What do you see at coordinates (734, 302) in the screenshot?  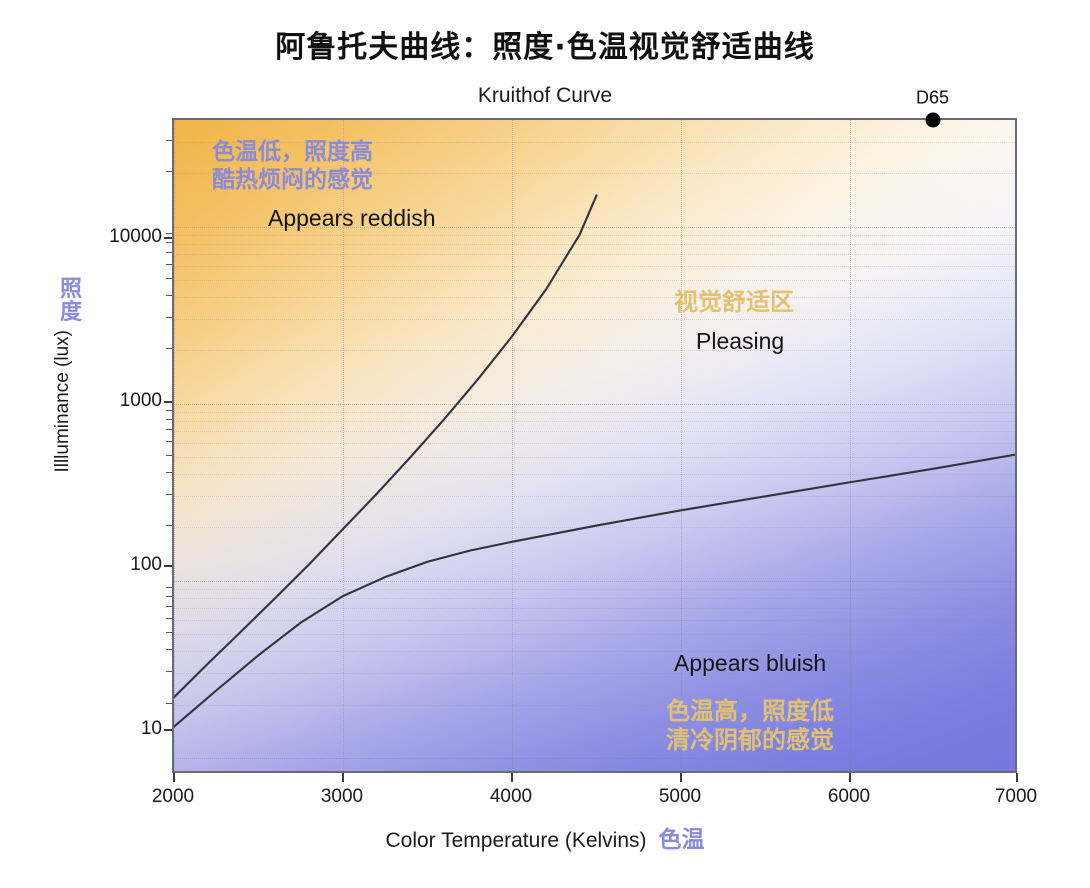 I see `annotation-pleasing-cn: 视觉舒适区` at bounding box center [734, 302].